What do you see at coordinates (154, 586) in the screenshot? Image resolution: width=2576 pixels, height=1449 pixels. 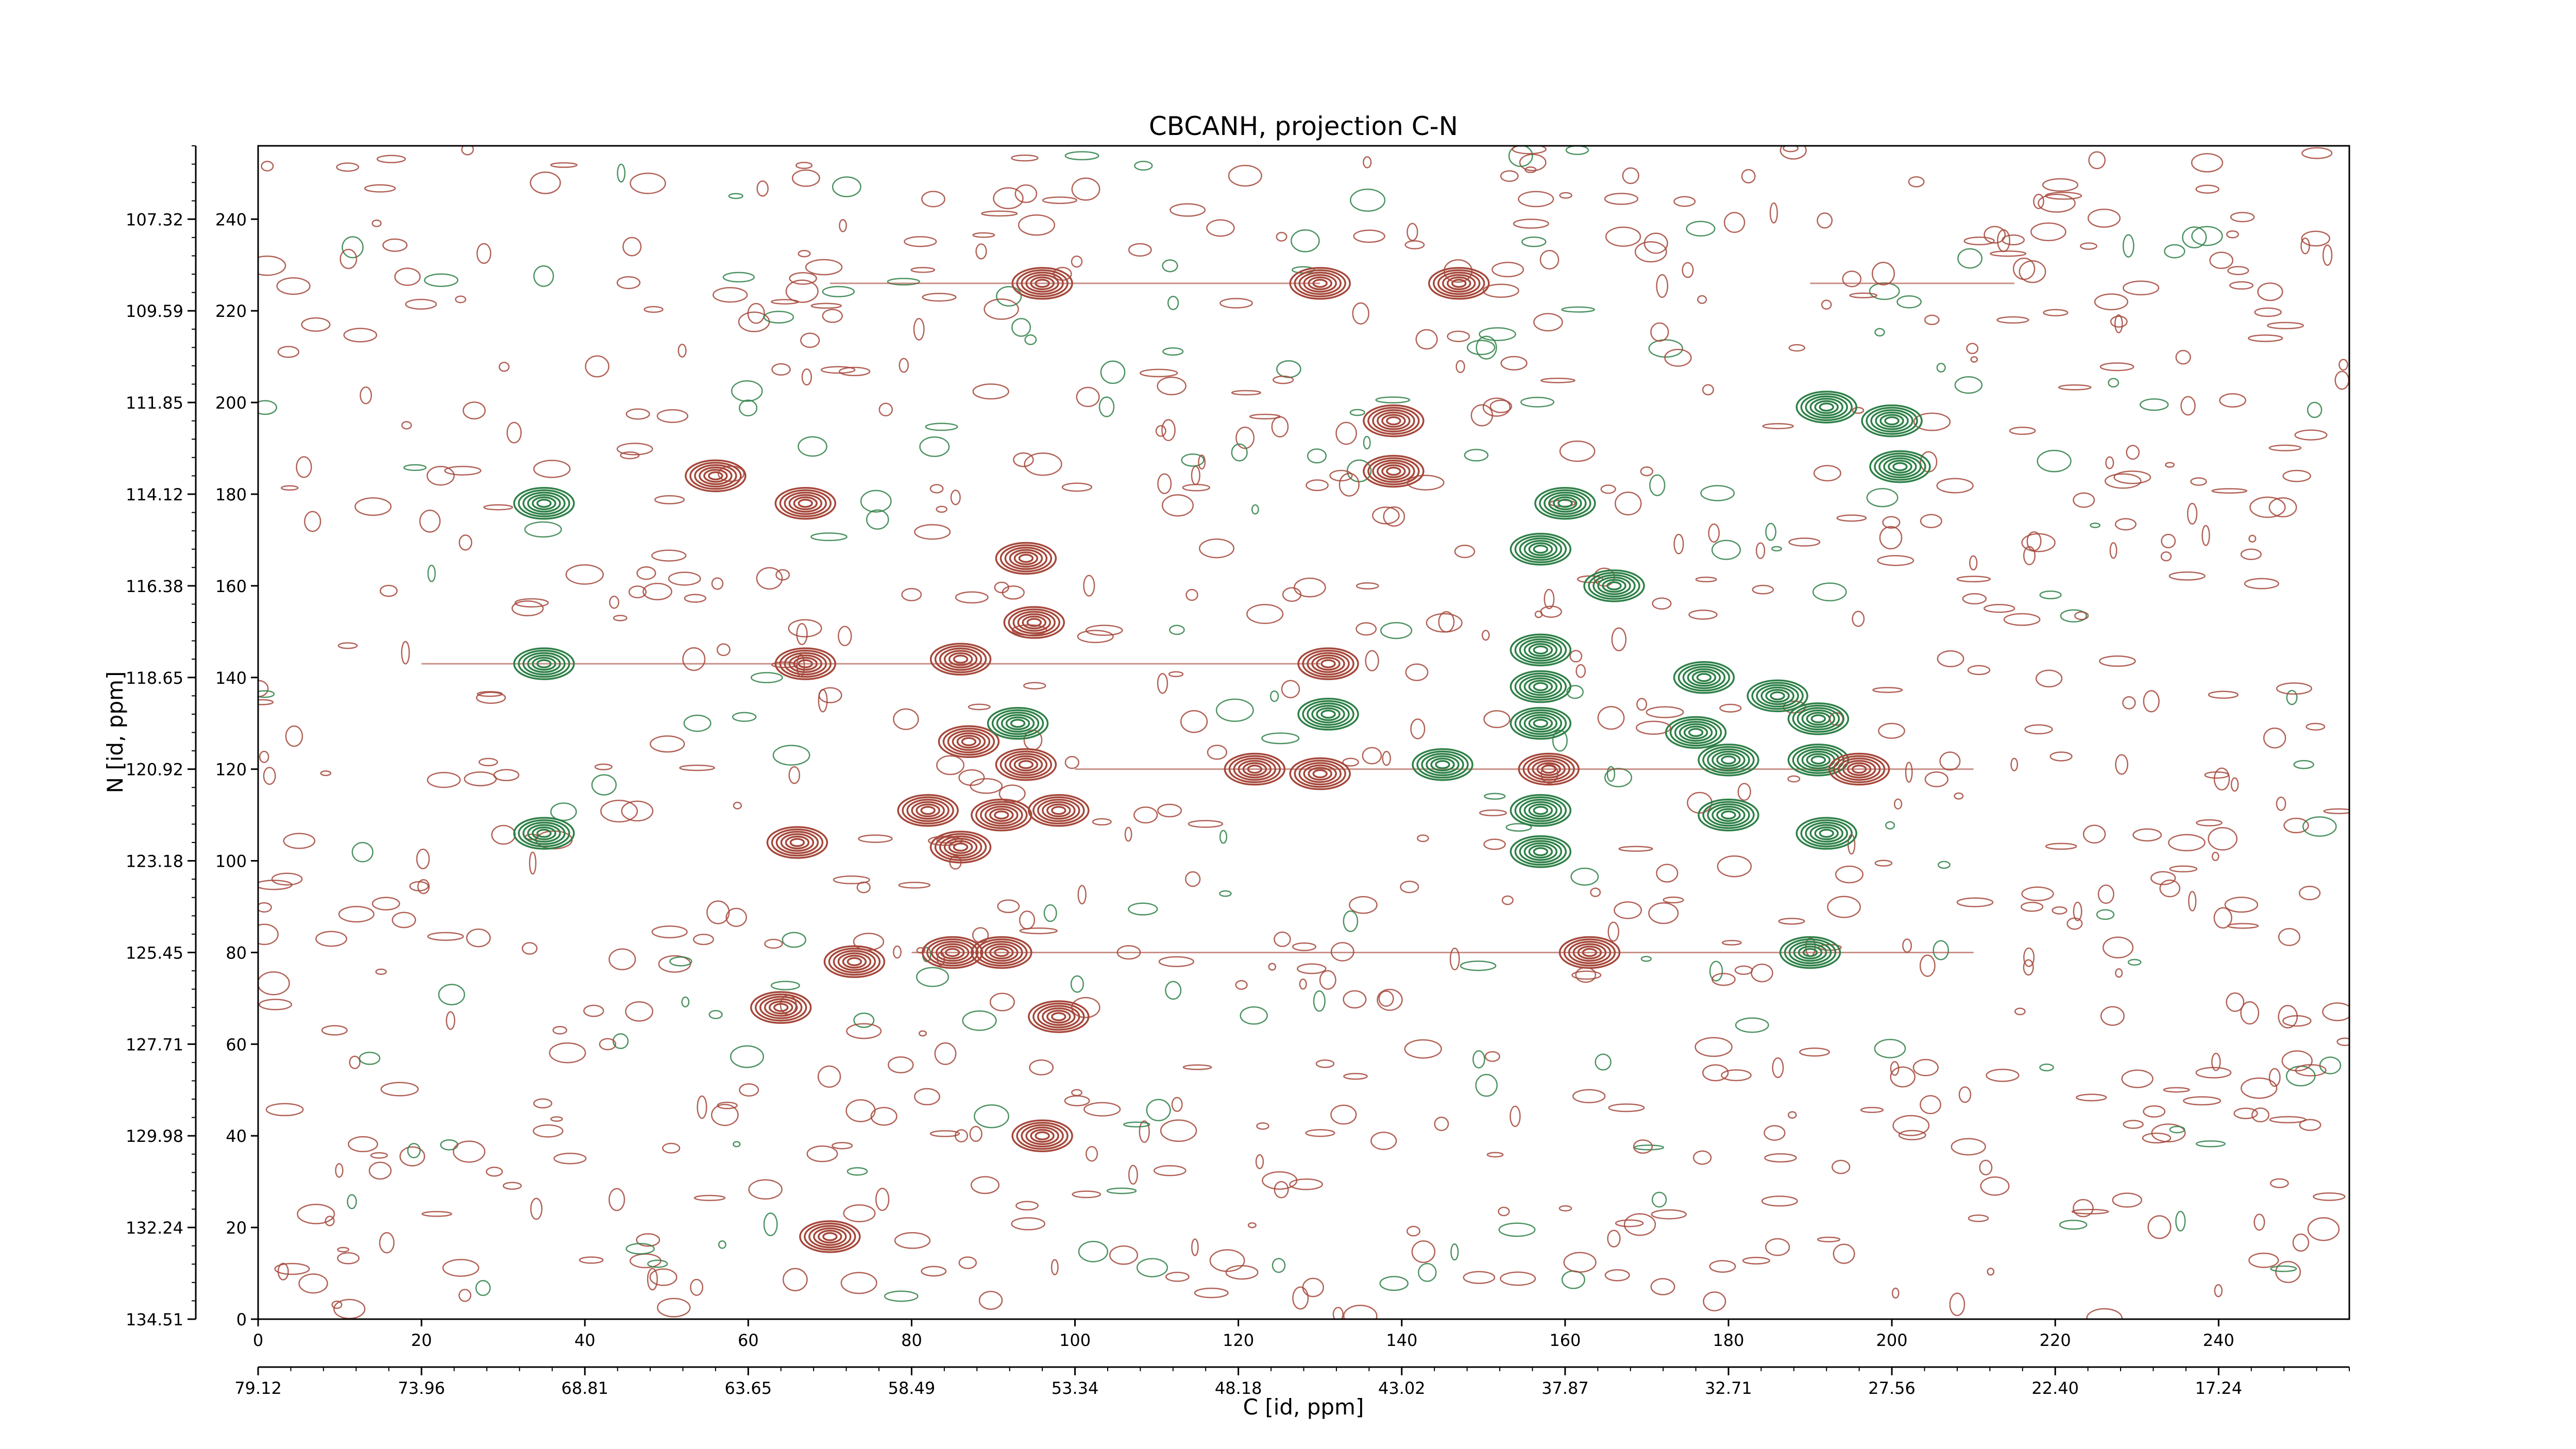 I see `y2-tick-label: 116.38` at bounding box center [154, 586].